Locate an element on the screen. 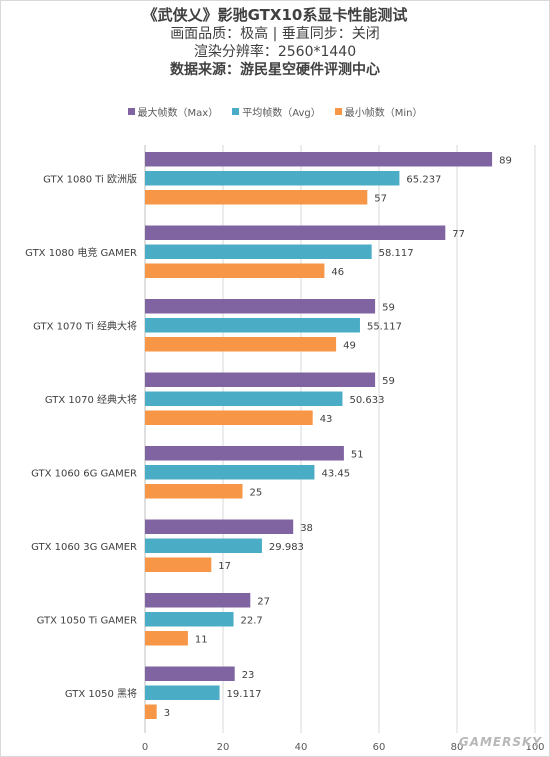 This screenshot has height=757, width=550. category-label: GTX 1080 Ti 欧洲版 is located at coordinates (90, 178).